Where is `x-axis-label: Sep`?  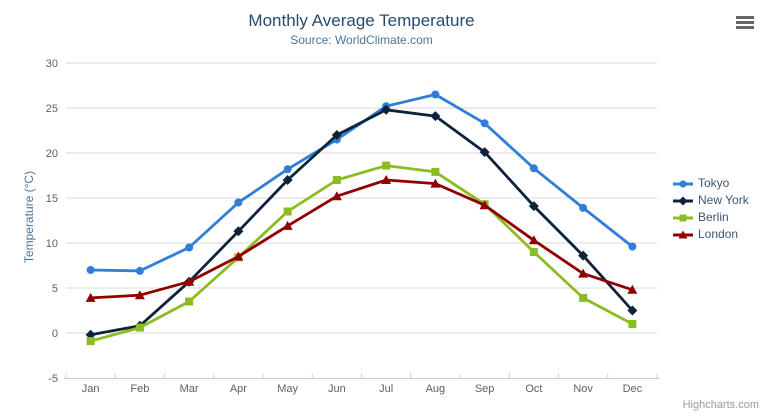 x-axis-label: Sep is located at coordinates (485, 389).